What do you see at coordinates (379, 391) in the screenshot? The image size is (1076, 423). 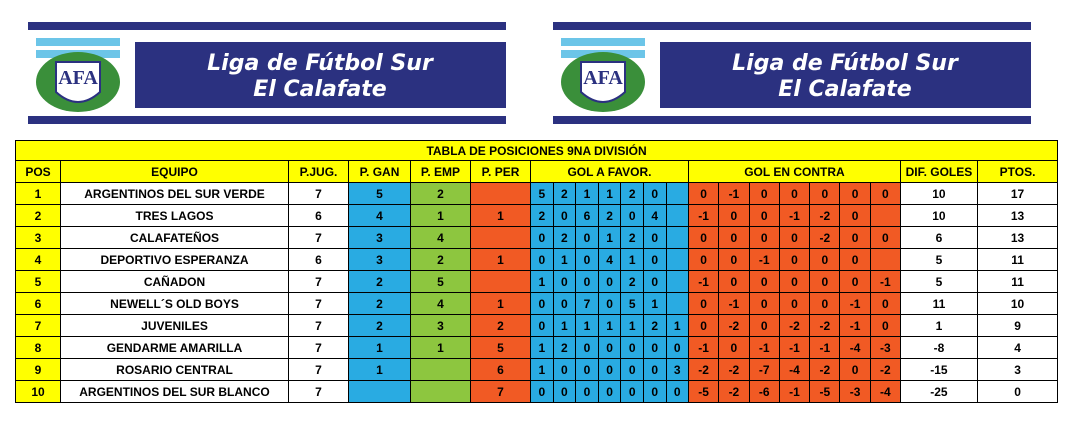 I see `won` at bounding box center [379, 391].